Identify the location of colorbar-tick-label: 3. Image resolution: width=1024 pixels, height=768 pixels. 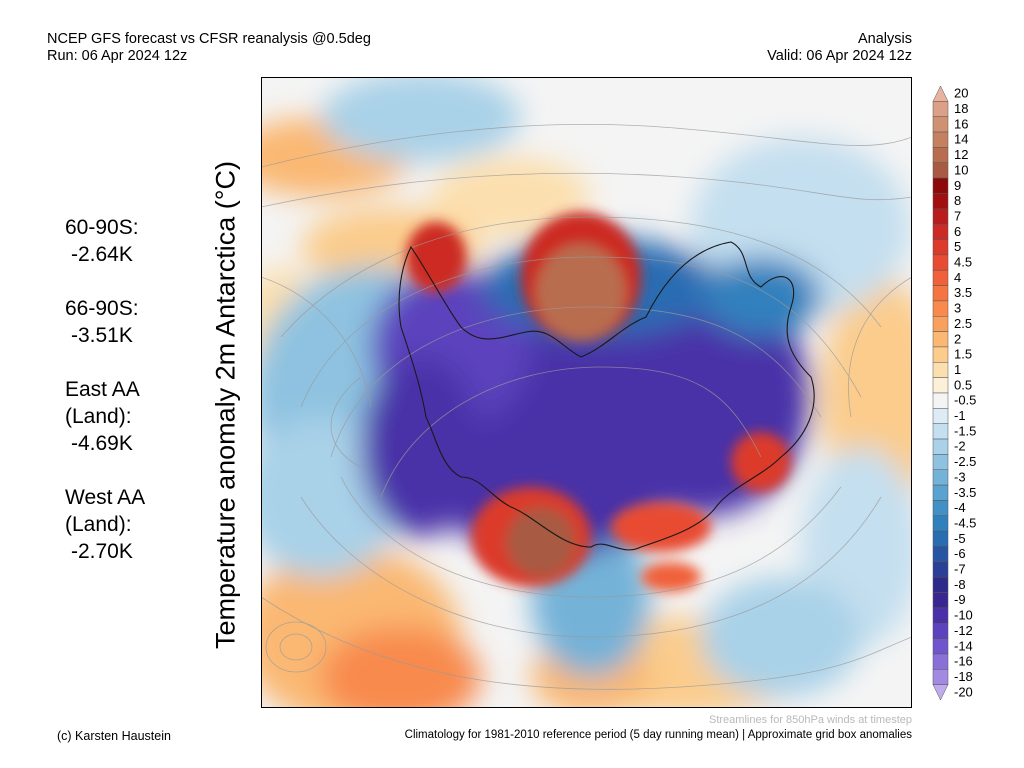
(957, 308).